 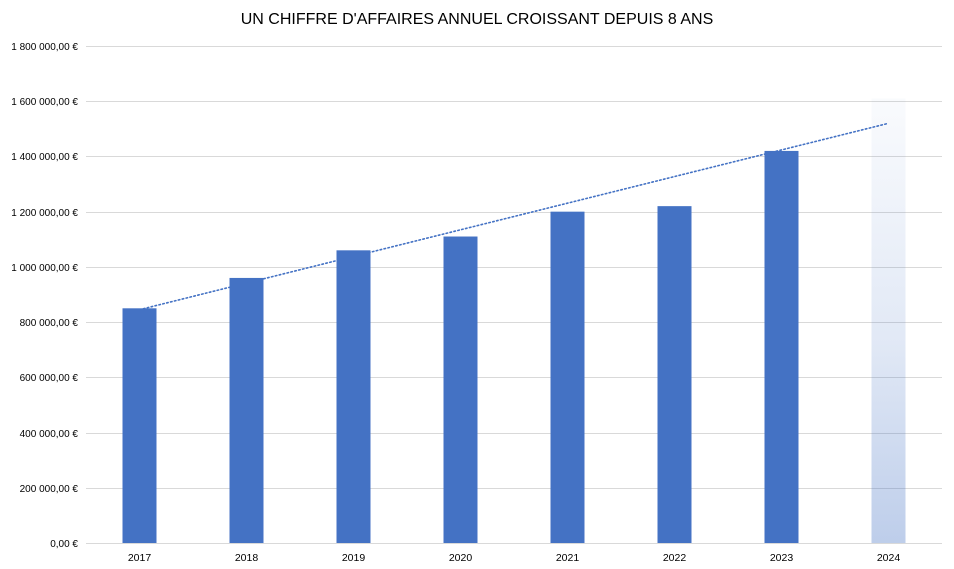 I want to click on x-tick-label: 2017, so click(x=140, y=558).